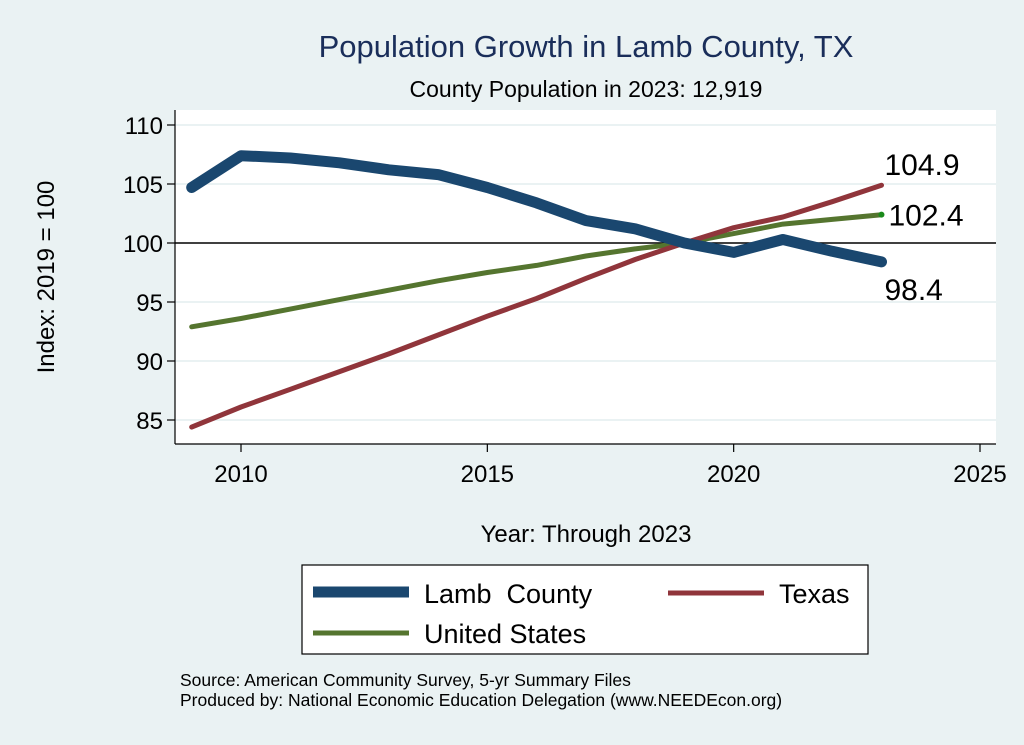  I want to click on legend-label-lamb-county: Lamb County, so click(508, 594).